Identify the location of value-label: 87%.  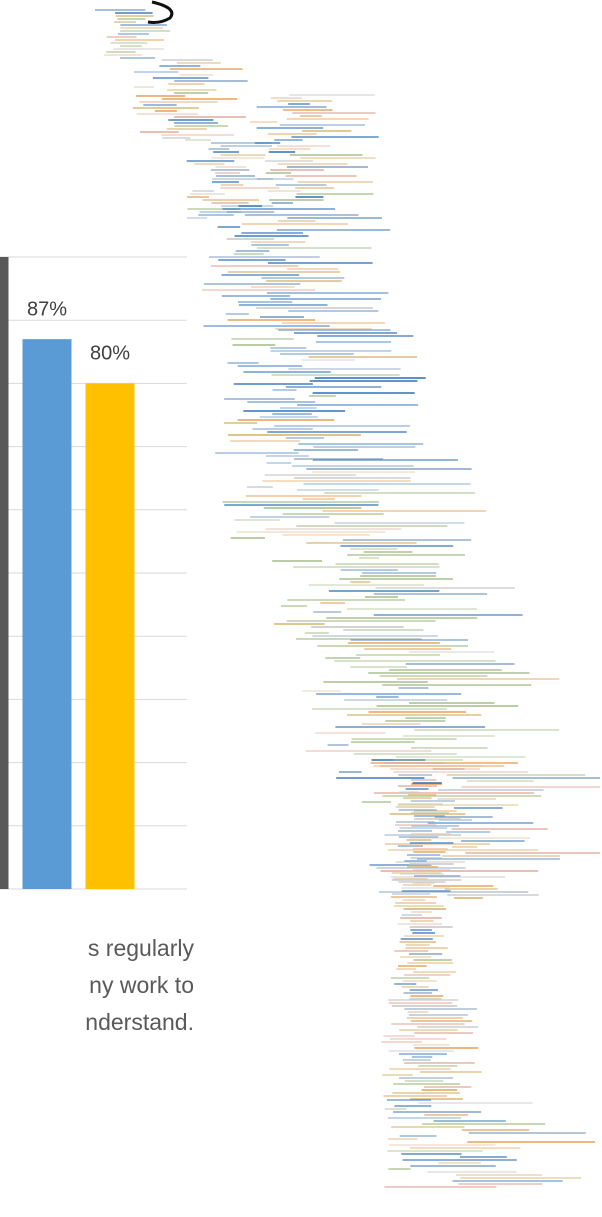
(47, 309).